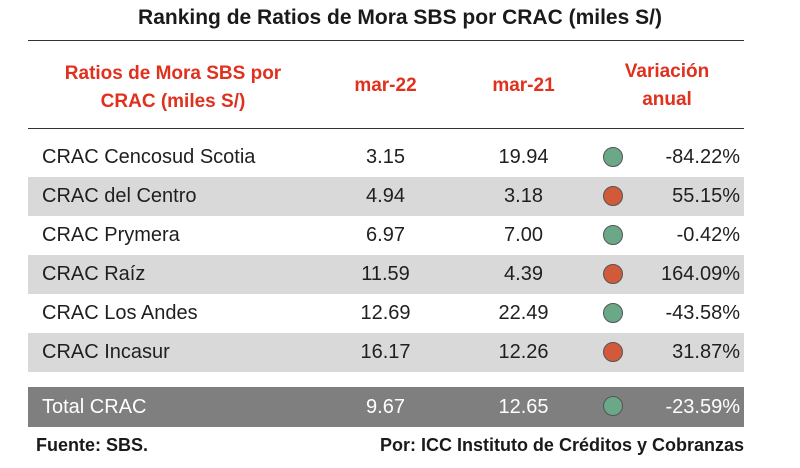  What do you see at coordinates (523, 235) in the screenshot?
I see `row-value-mar21: 7.00` at bounding box center [523, 235].